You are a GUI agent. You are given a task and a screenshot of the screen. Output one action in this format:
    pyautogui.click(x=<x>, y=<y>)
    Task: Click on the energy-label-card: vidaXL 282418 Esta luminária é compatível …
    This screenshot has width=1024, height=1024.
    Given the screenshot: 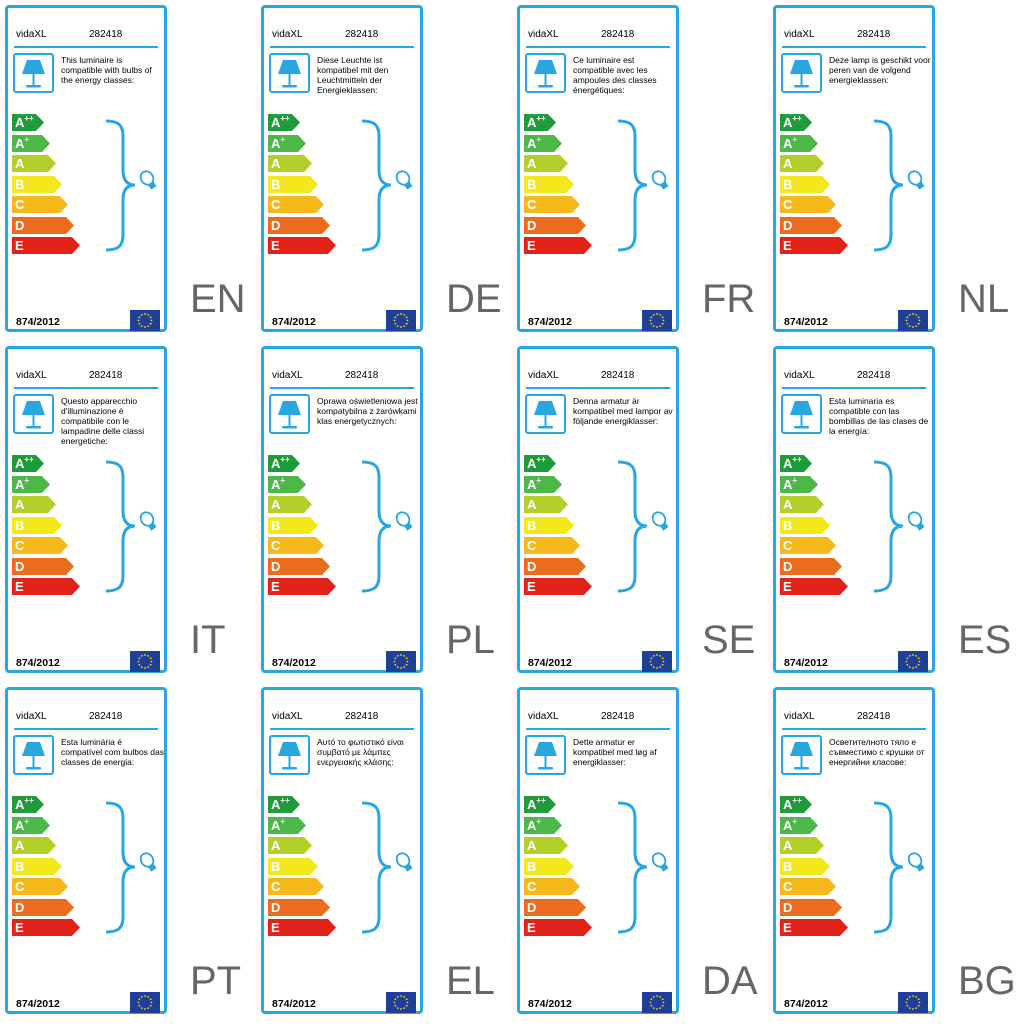 What is the action you would take?
    pyautogui.click(x=86, y=850)
    